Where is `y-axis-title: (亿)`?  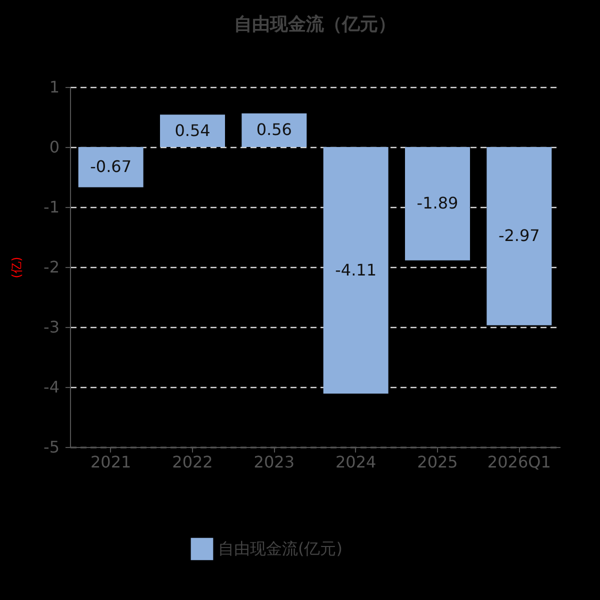
y-axis-title: (亿) is located at coordinates (17, 267).